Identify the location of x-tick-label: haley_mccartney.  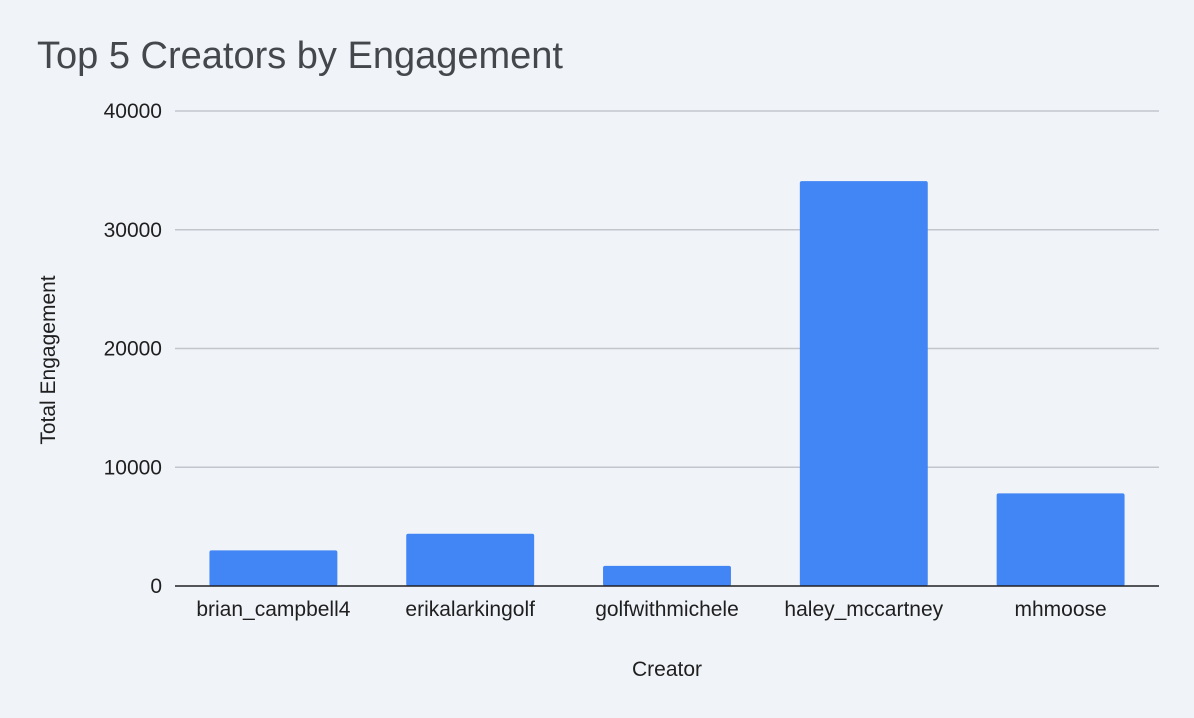
(863, 609).